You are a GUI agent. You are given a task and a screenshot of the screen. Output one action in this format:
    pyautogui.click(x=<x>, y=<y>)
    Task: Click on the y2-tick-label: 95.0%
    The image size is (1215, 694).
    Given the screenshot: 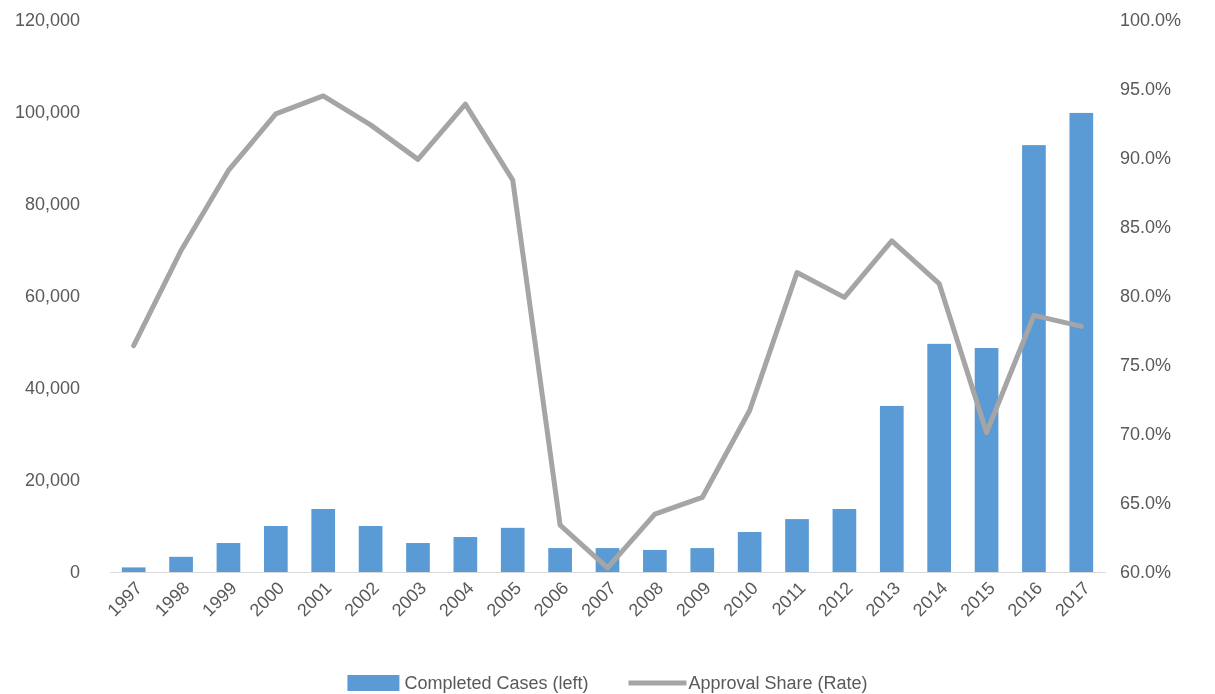 What is the action you would take?
    pyautogui.click(x=1146, y=89)
    